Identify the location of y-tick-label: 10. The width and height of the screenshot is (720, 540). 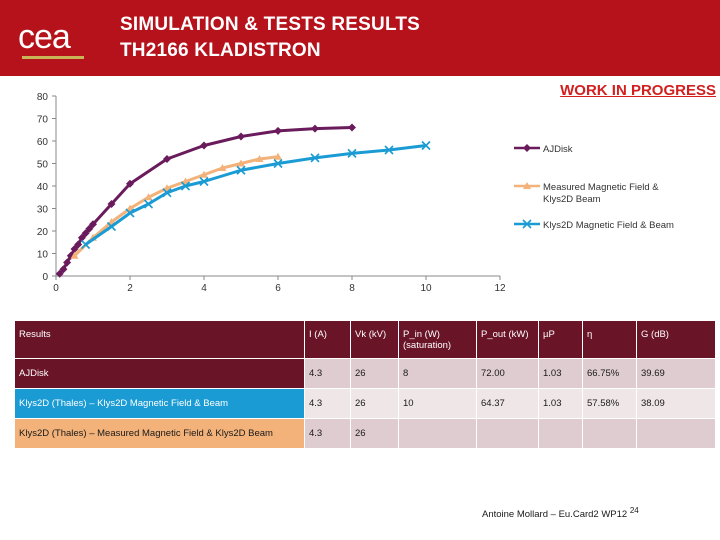
(43, 255).